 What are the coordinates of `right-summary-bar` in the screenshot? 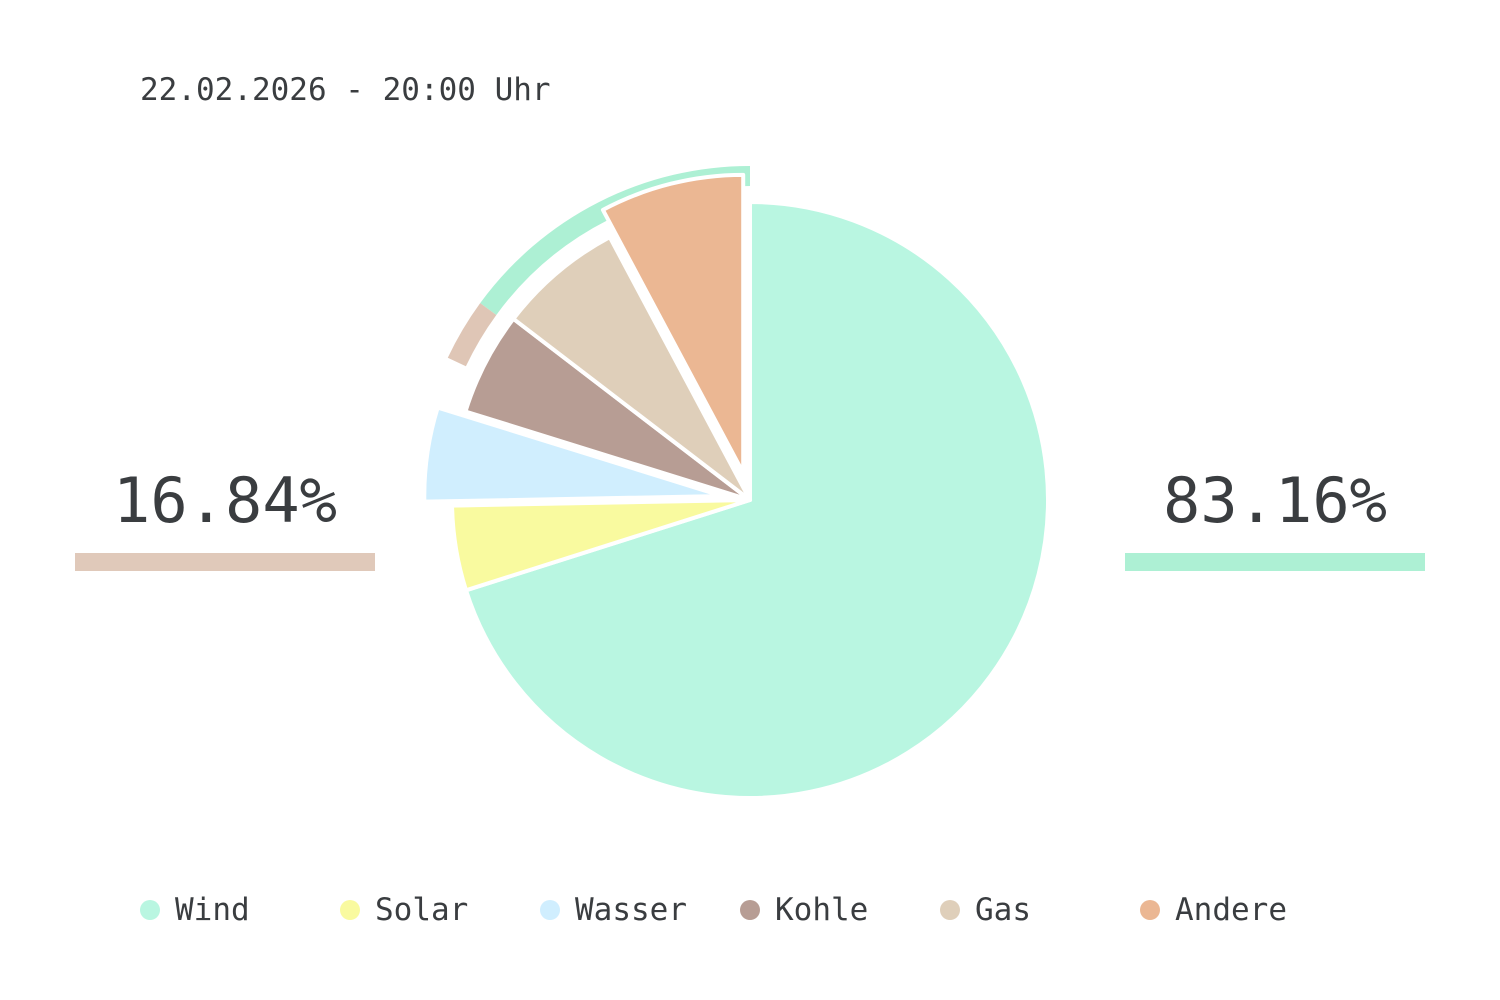 It's located at (1275, 562).